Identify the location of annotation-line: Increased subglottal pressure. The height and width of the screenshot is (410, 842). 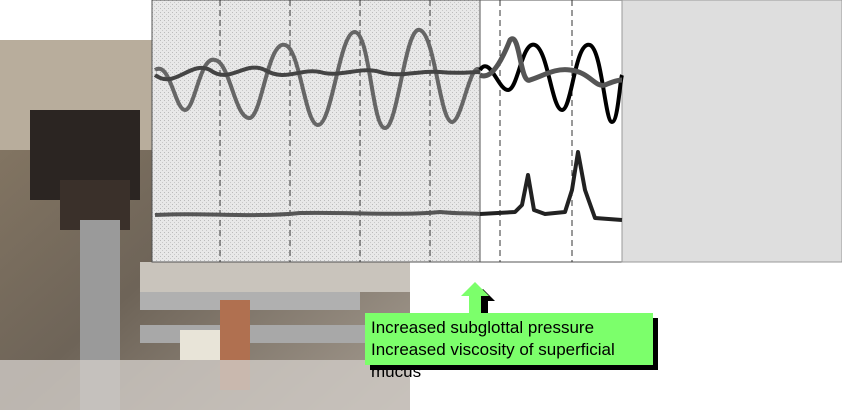
(483, 327).